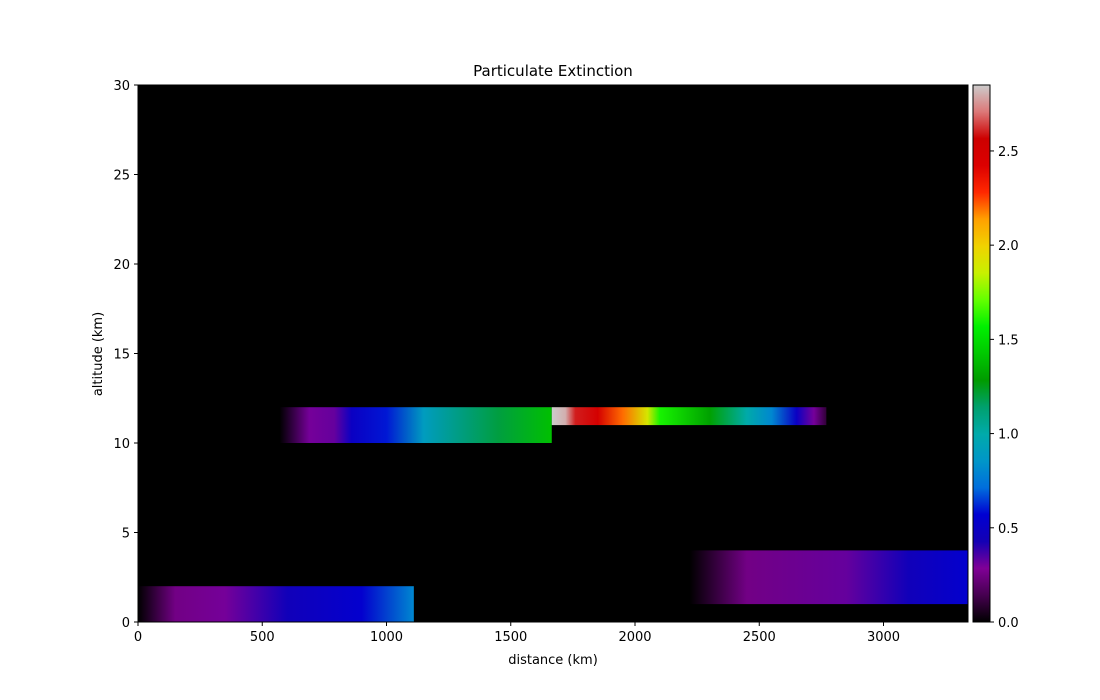 This screenshot has height=700, width=1100. I want to click on y-axis-label: altitude (km), so click(98, 354).